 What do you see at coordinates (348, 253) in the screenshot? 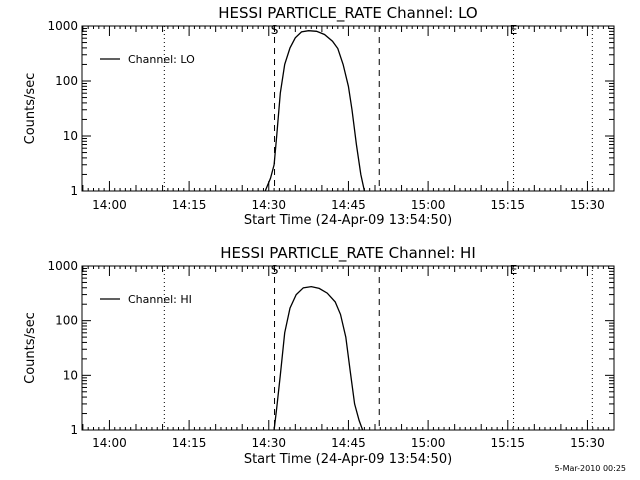
I see `chart-title: HESSI PARTICLE_RATE Channel: HI` at bounding box center [348, 253].